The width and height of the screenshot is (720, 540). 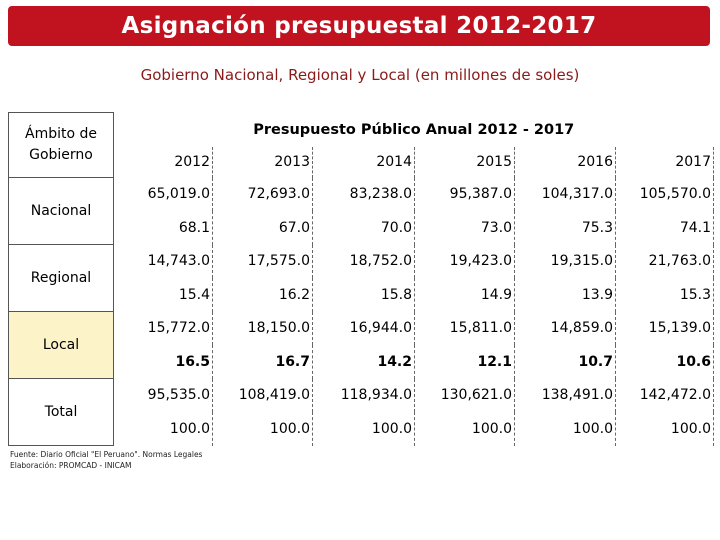 What do you see at coordinates (163, 328) in the screenshot?
I see `amount-cell: 15,772.0` at bounding box center [163, 328].